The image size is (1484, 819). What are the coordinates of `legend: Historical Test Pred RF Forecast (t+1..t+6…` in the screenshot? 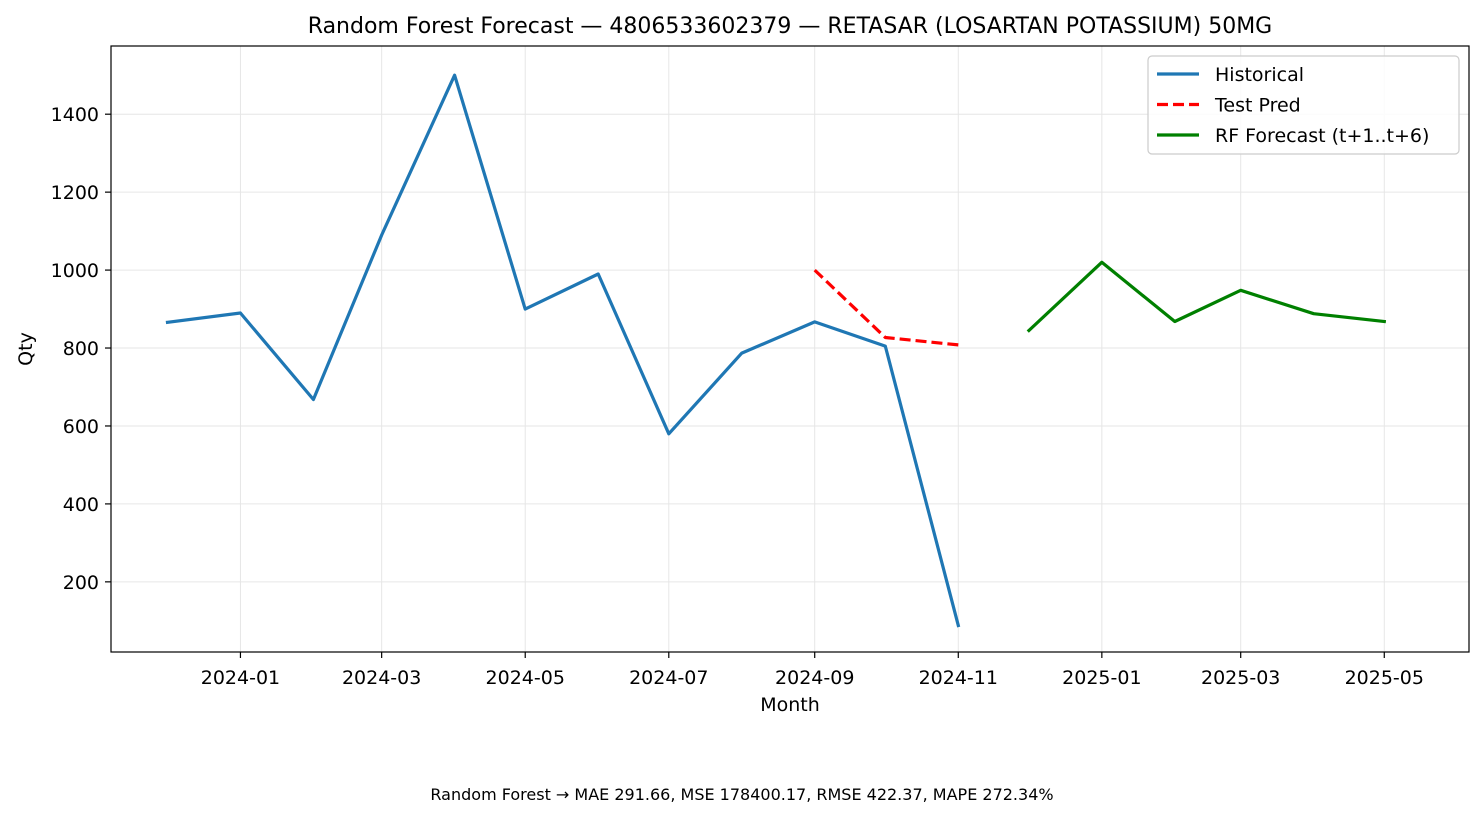 It's located at (1303, 105).